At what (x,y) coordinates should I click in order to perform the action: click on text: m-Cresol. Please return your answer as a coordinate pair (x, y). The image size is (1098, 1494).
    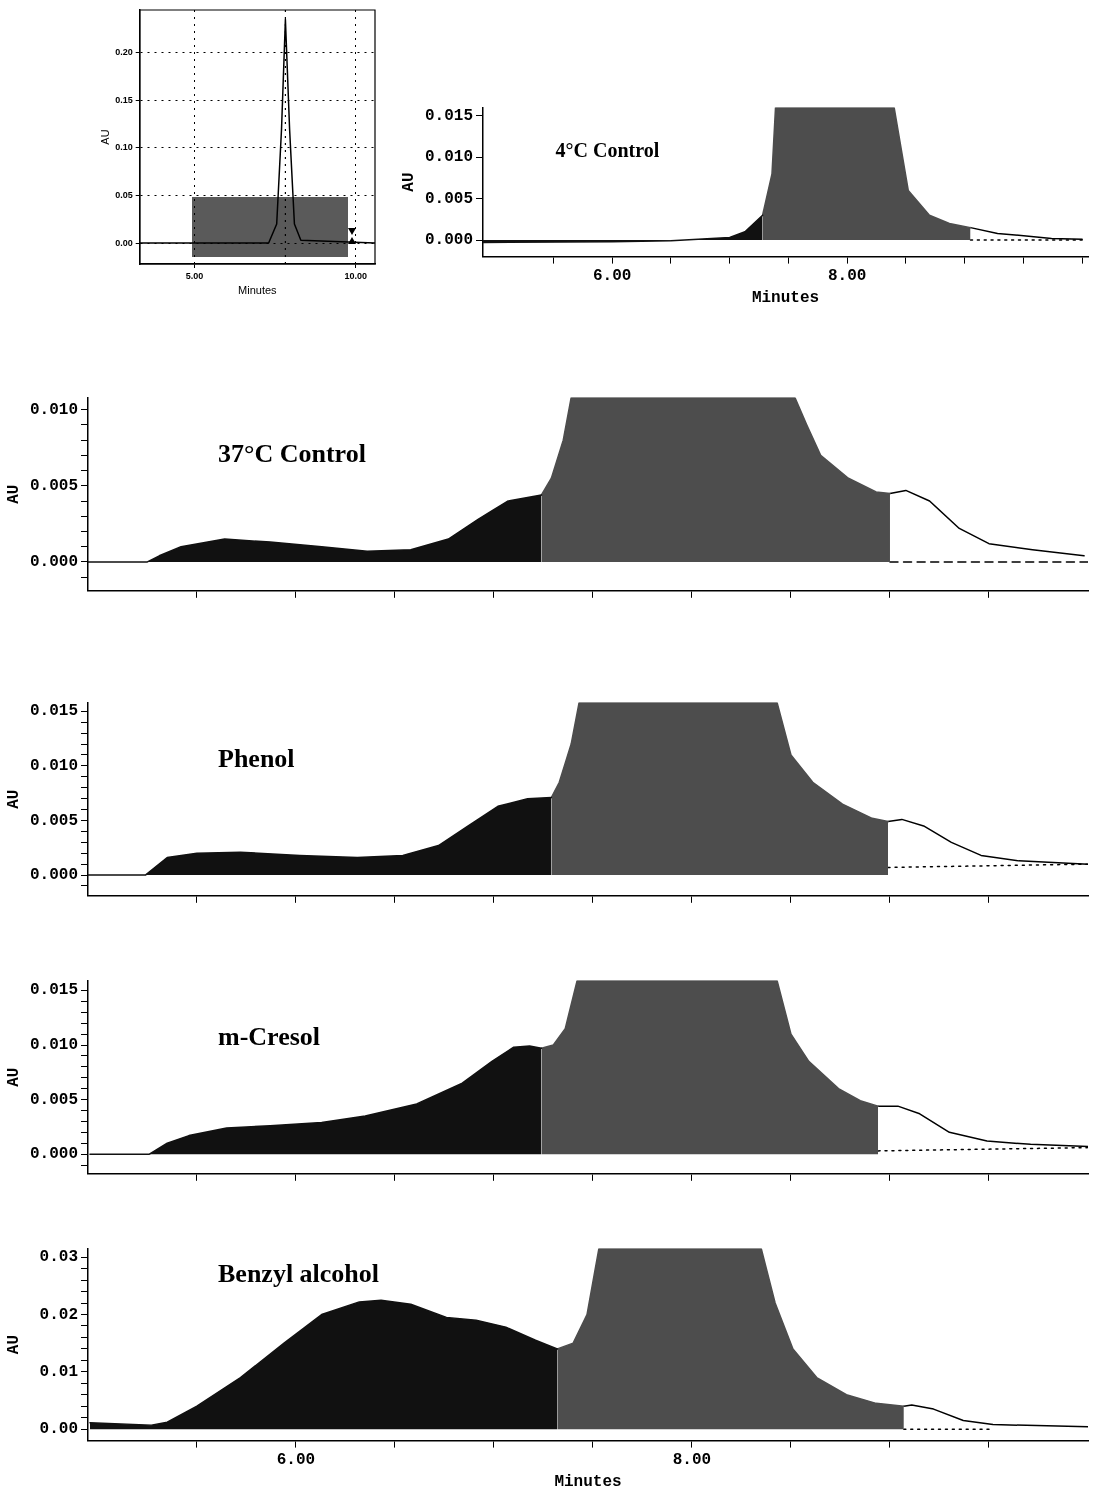
    Looking at the image, I should click on (269, 1037).